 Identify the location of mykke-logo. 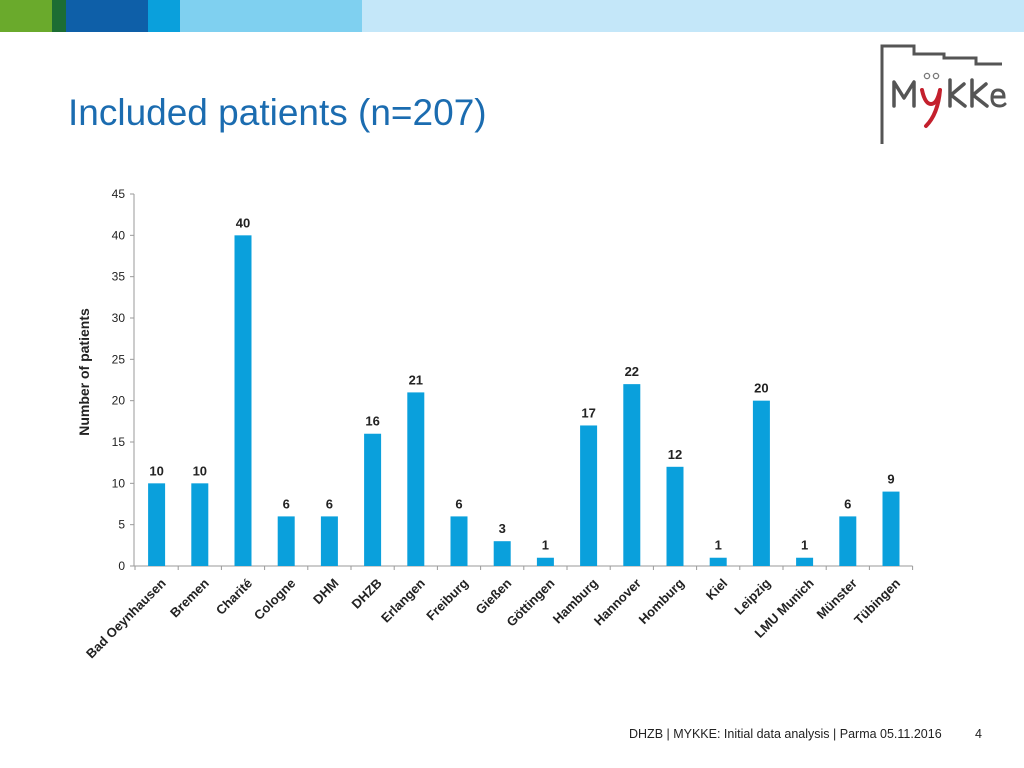
(943, 94).